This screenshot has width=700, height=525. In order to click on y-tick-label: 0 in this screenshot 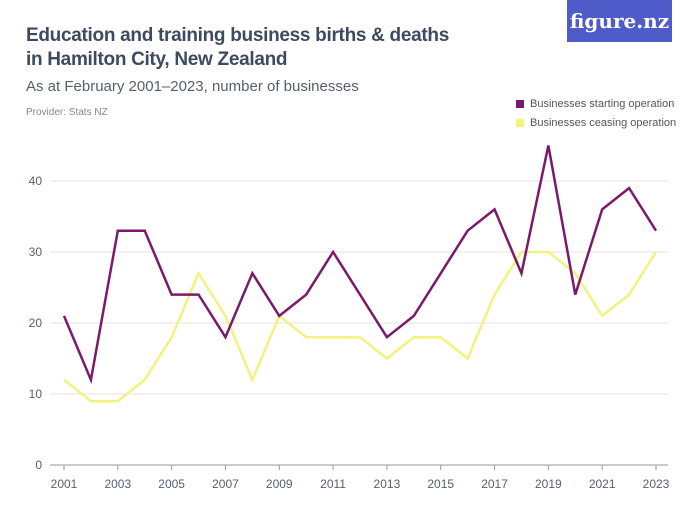, I will do `click(38, 465)`.